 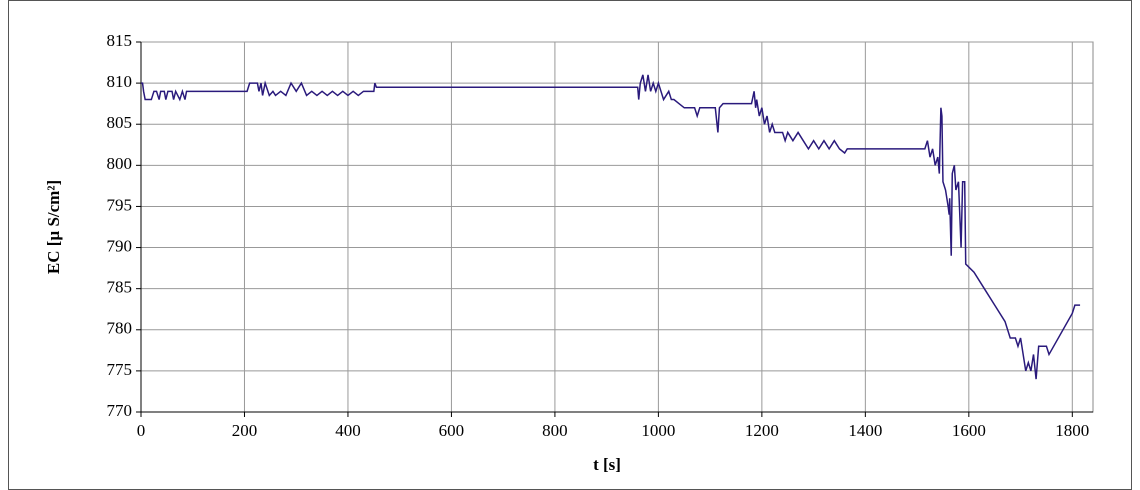 I want to click on x-tick-label: 600, so click(x=452, y=430).